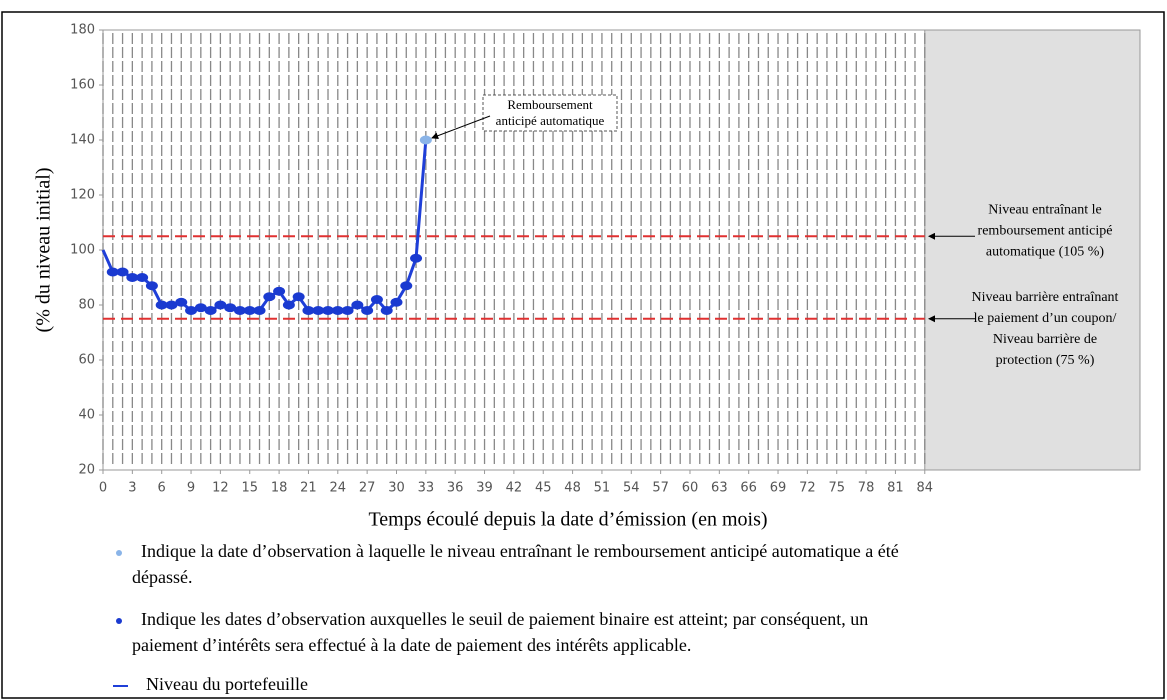  I want to click on shaded-region, so click(1032, 250).